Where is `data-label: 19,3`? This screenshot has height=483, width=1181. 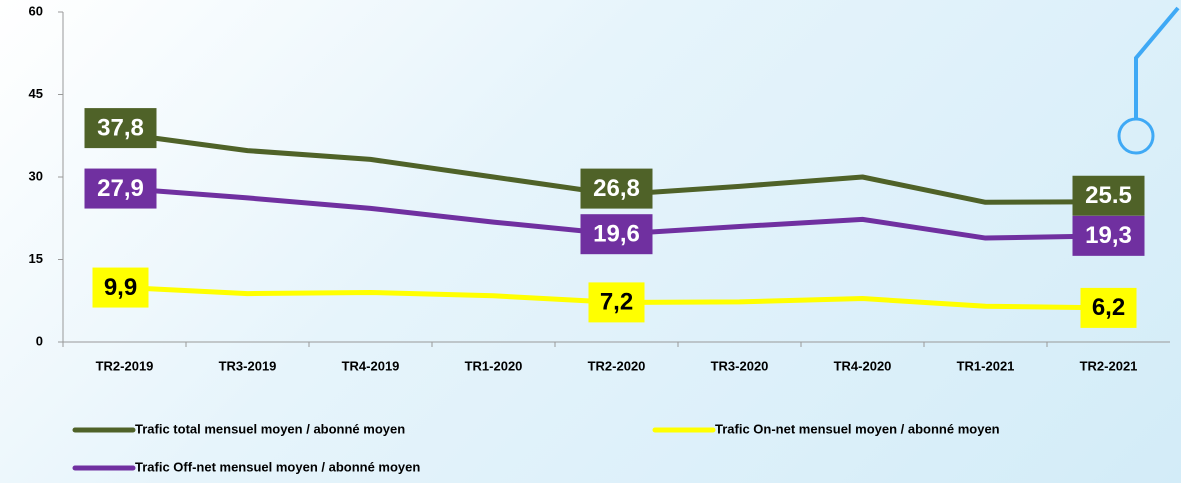 data-label: 19,3 is located at coordinates (1108, 235).